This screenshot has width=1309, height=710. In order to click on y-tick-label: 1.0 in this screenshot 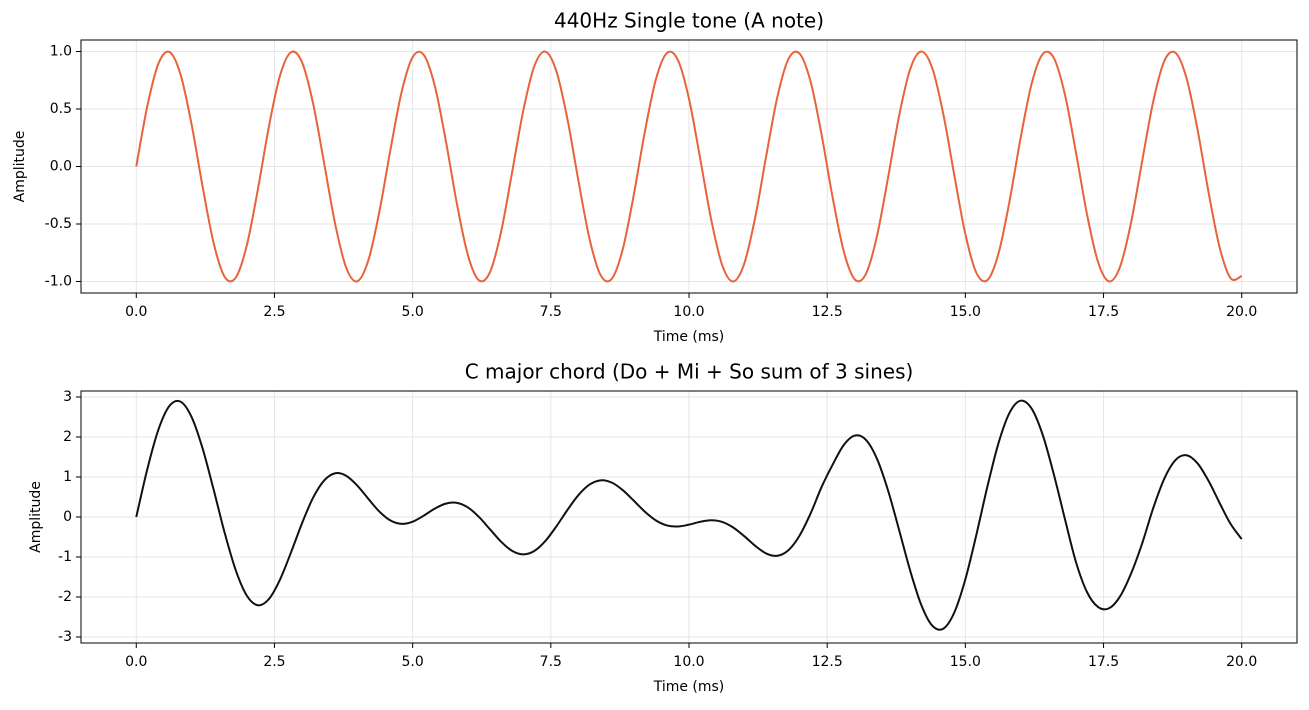, I will do `click(61, 52)`.